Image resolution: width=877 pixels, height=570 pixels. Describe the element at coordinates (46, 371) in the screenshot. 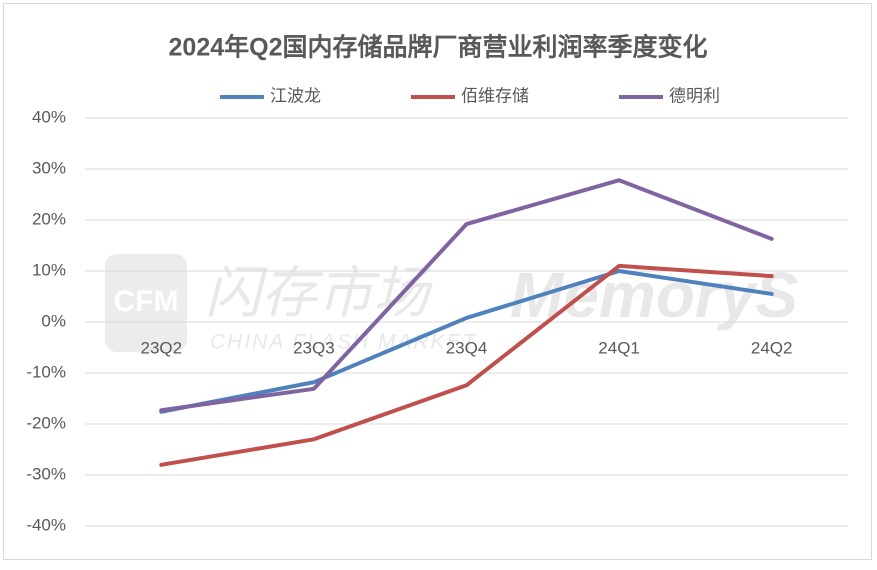

I see `y-tick-label: -10%` at that location.